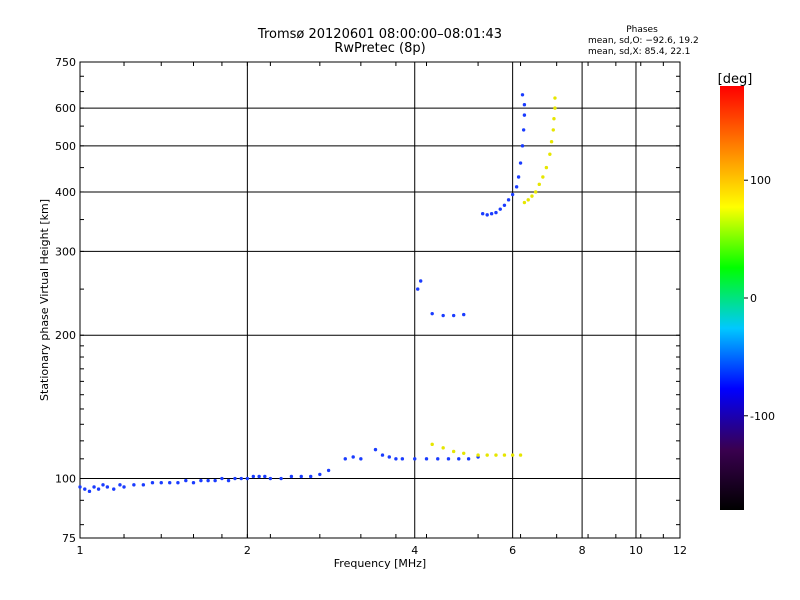  Describe the element at coordinates (380, 563) in the screenshot. I see `x-axis-label: Frequency [MHz]` at that location.